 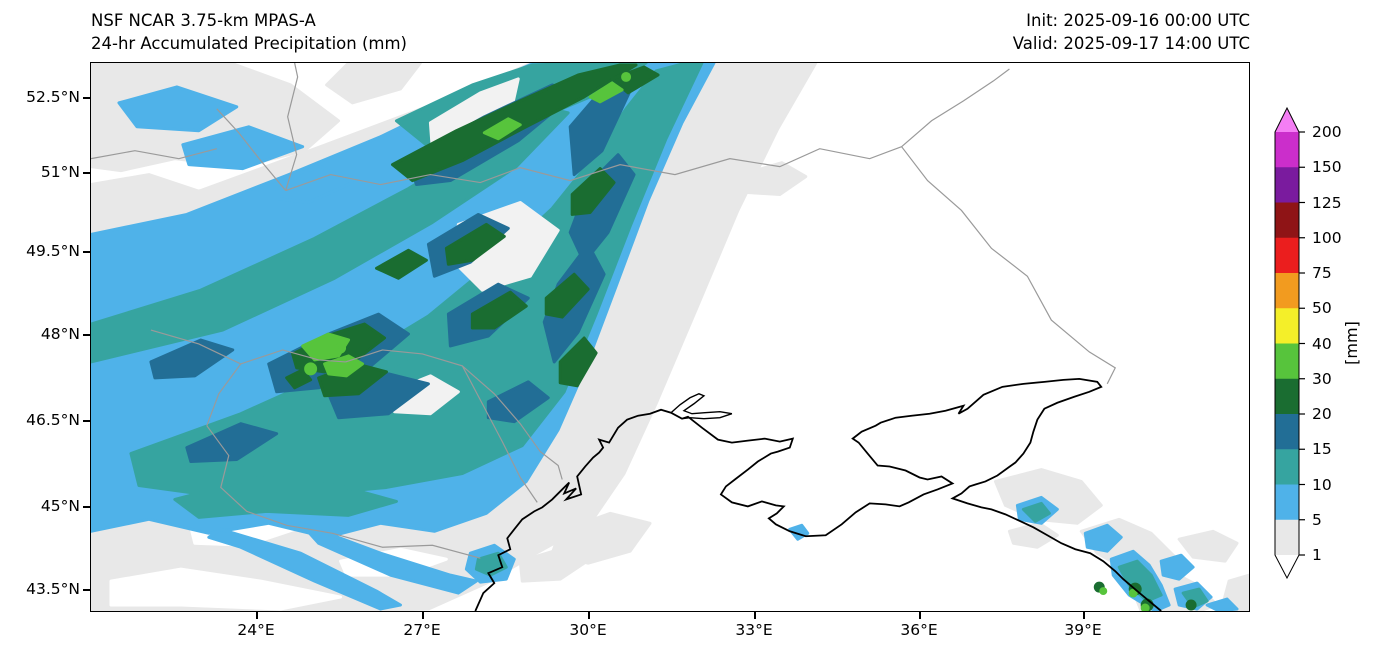 I want to click on y-tick-label: 45°N, so click(x=60, y=506).